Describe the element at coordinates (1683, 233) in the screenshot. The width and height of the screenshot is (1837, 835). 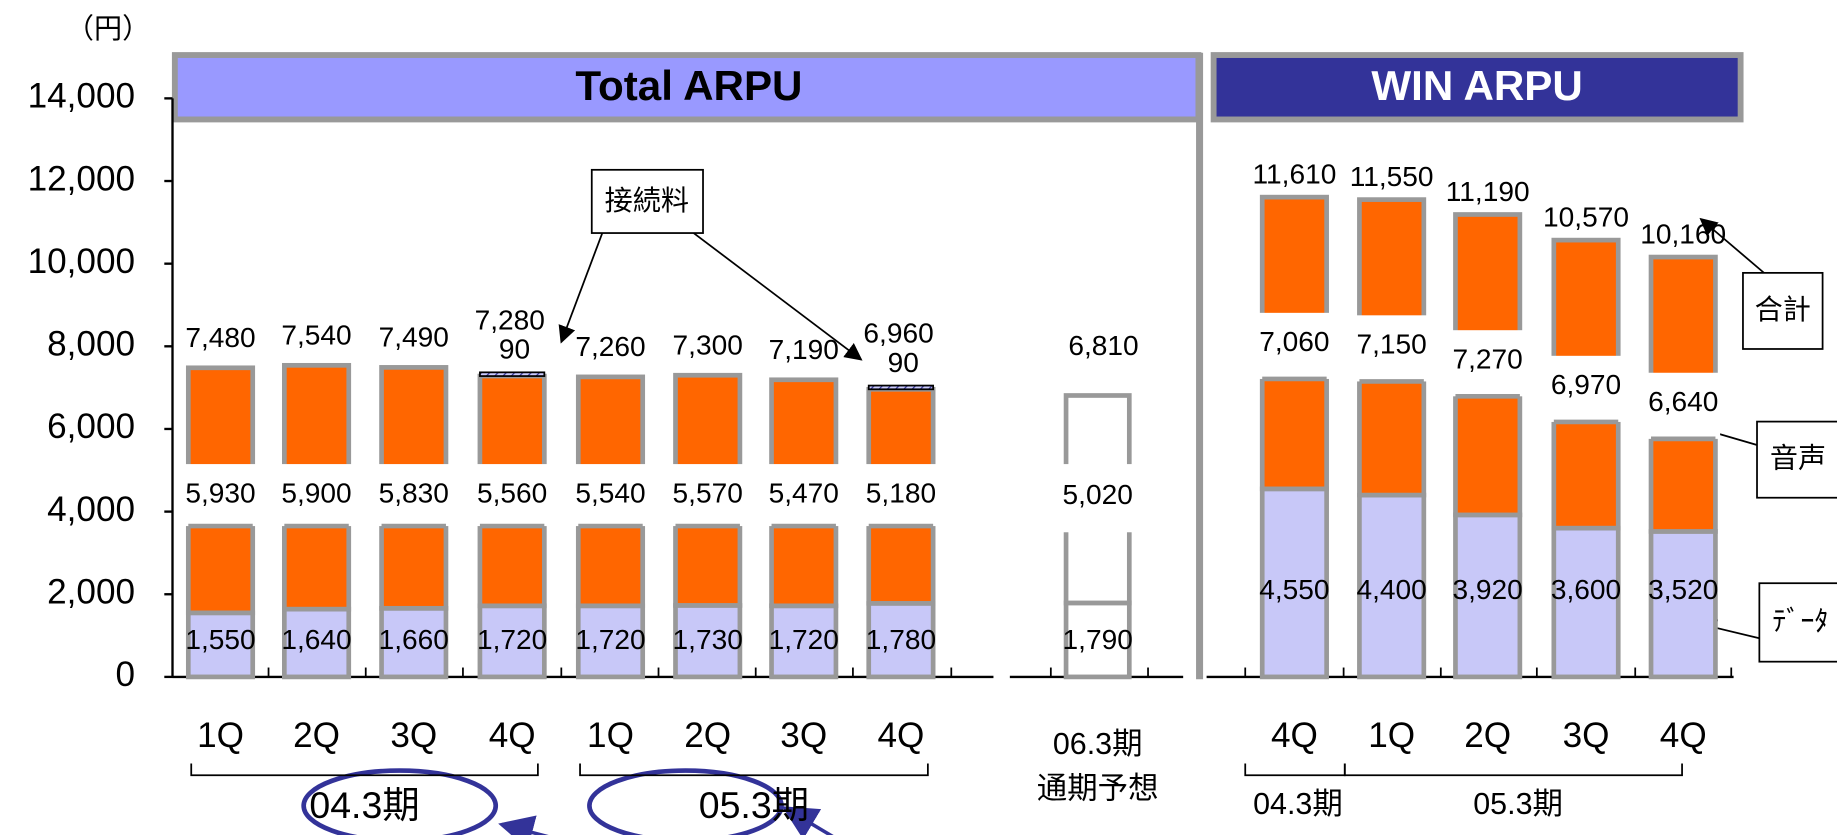
I see `data-label: 10,160` at that location.